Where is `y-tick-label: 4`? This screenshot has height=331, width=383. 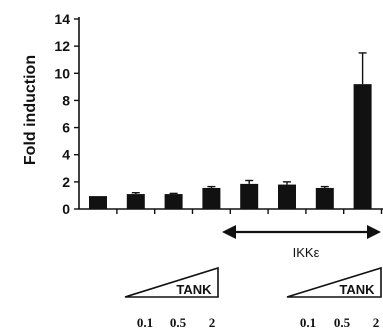 y-tick-label: 4 is located at coordinates (66, 155).